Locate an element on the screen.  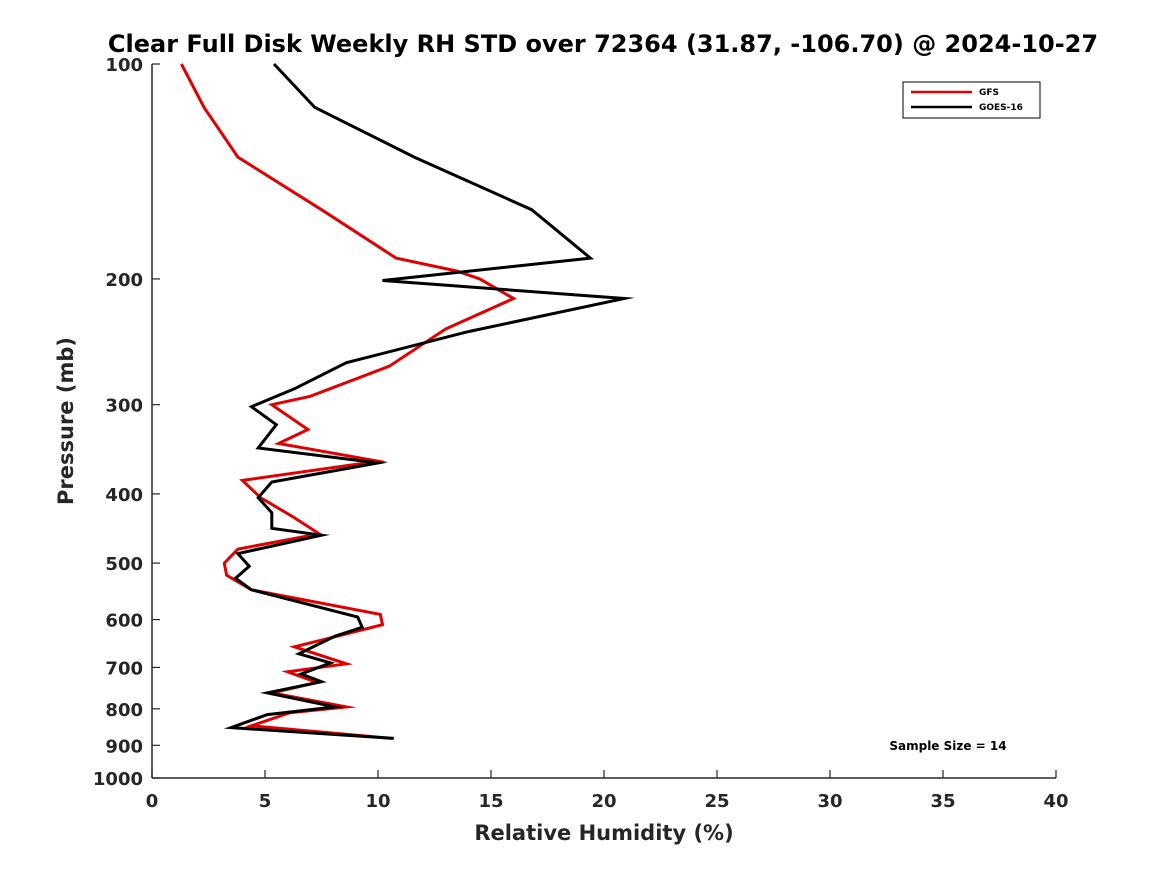
x-tick-label: 40 is located at coordinates (1055, 801).